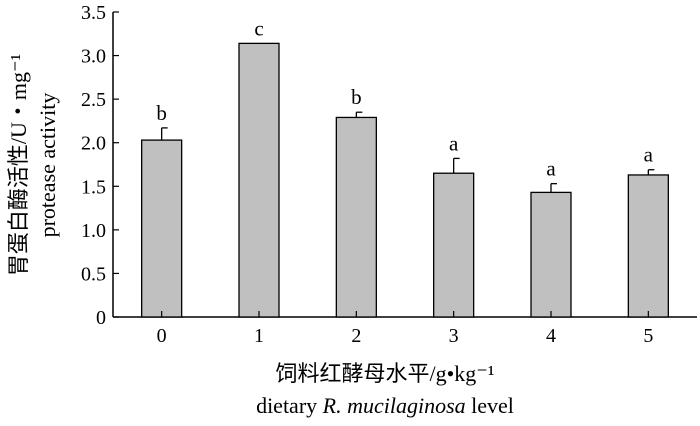  Describe the element at coordinates (93, 13) in the screenshot. I see `y-tick-label: 3.5` at that location.